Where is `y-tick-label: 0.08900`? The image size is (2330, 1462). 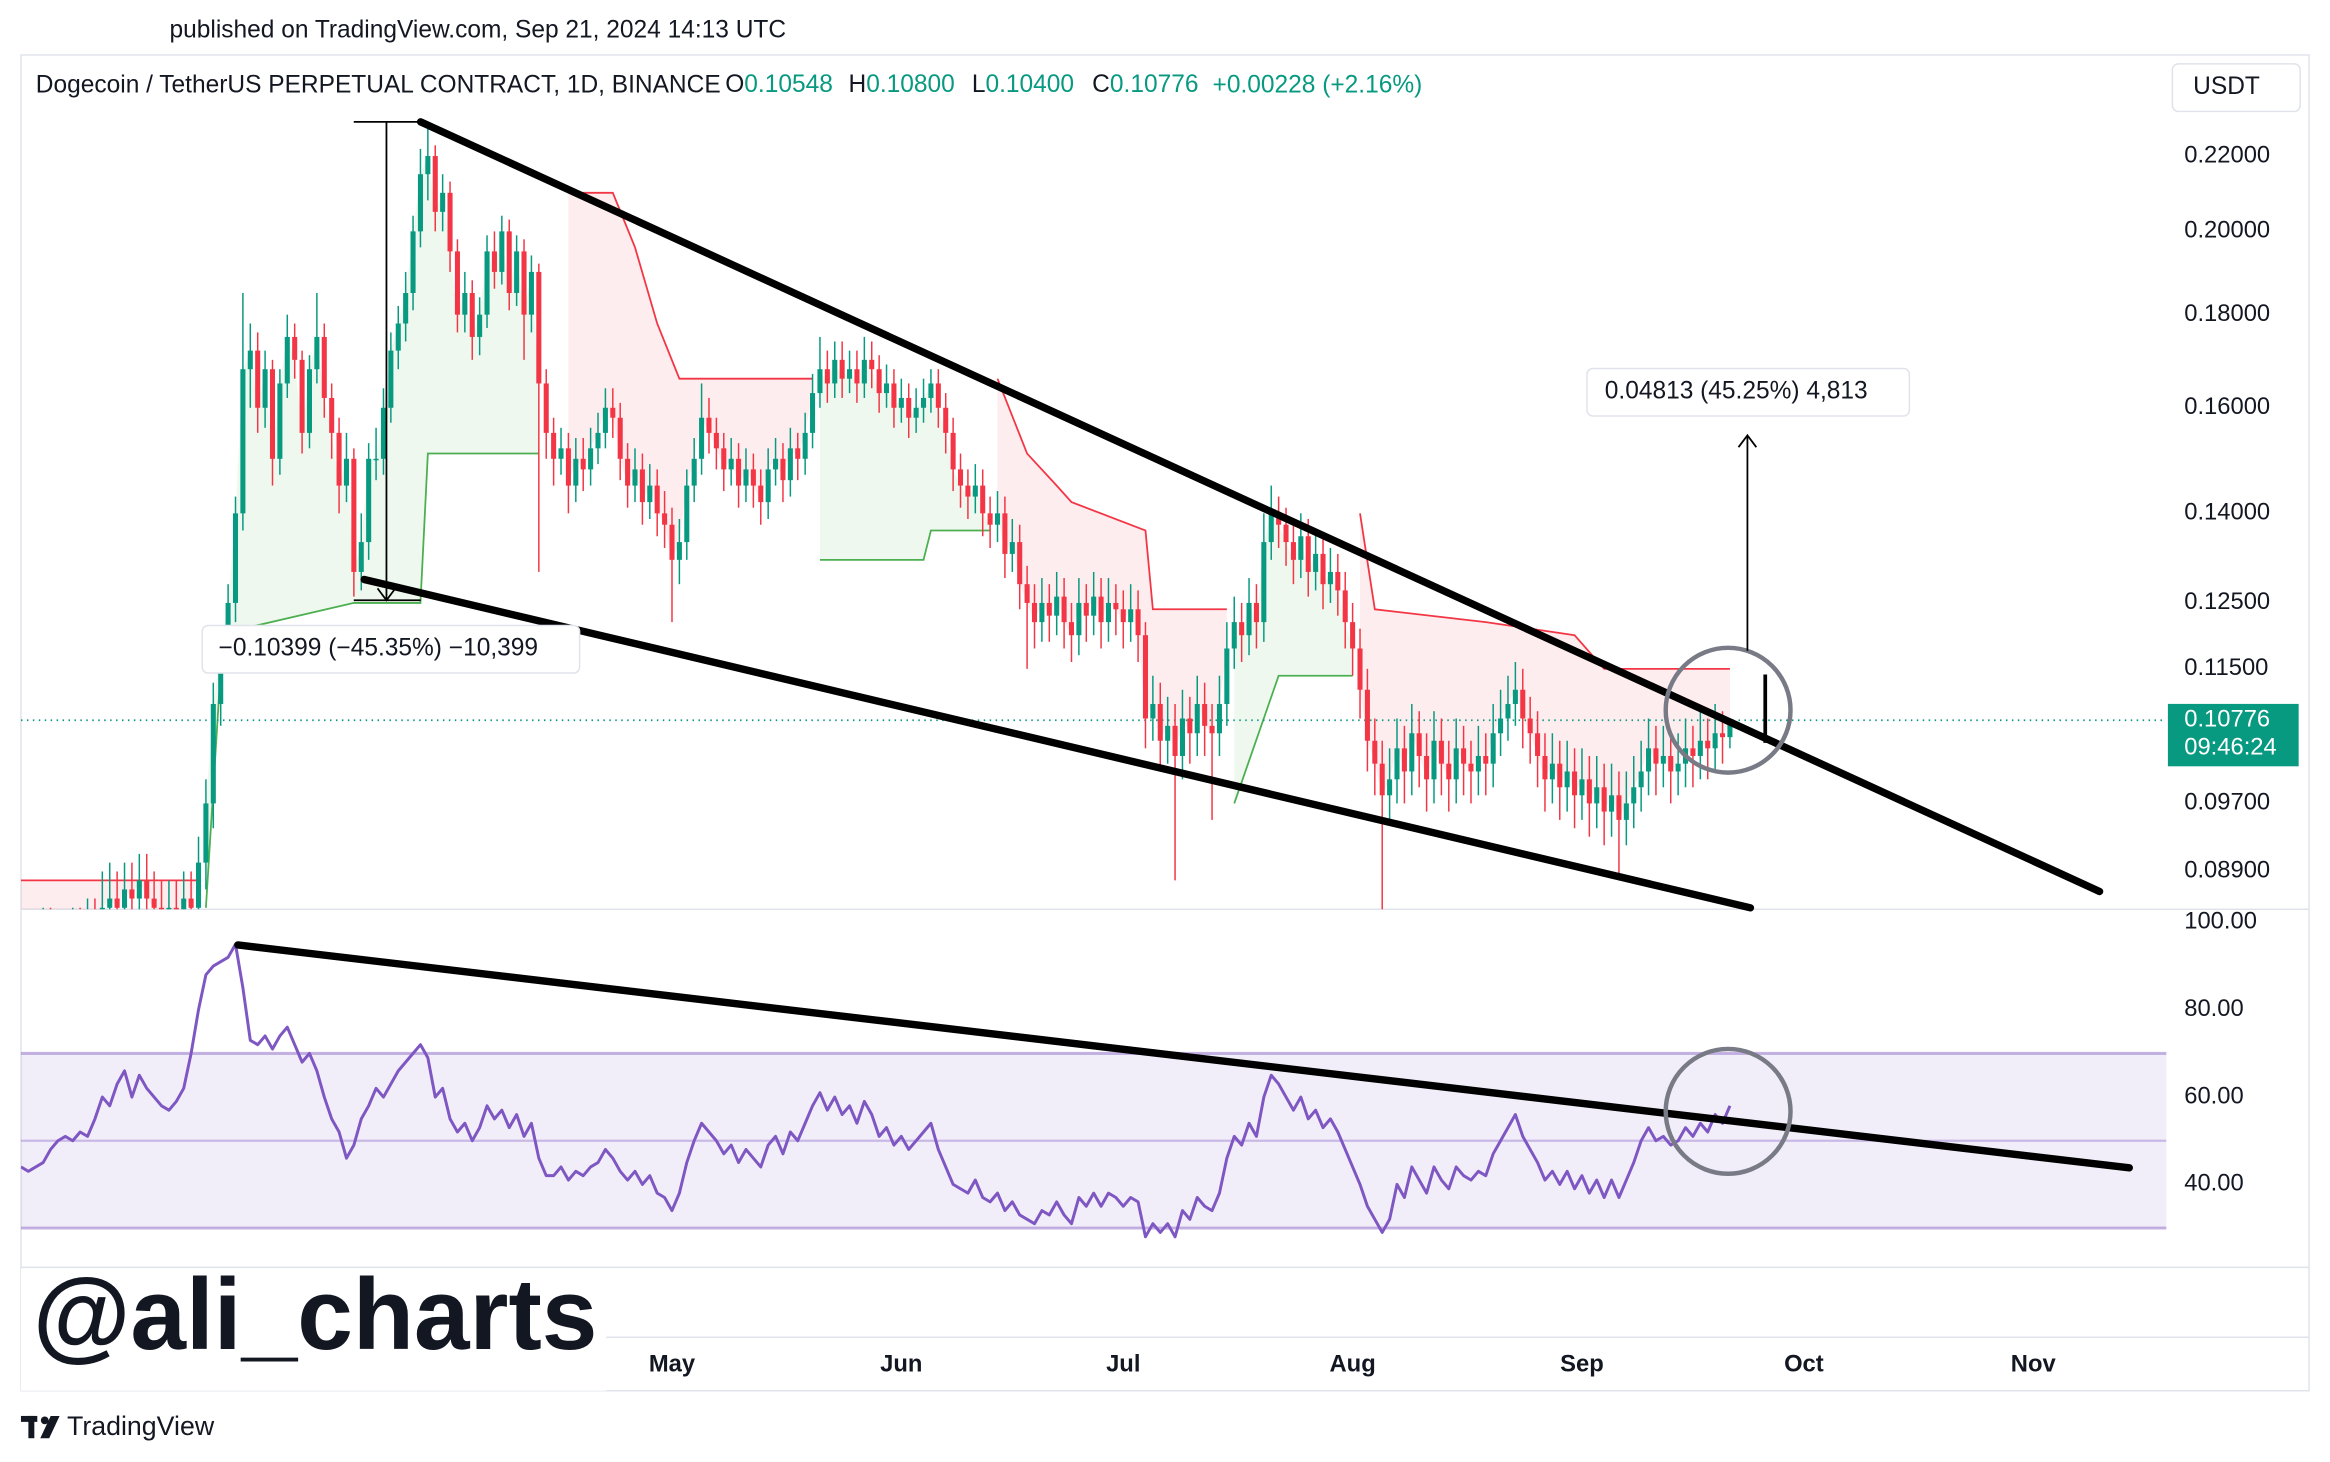 y-tick-label: 0.08900 is located at coordinates (2227, 870).